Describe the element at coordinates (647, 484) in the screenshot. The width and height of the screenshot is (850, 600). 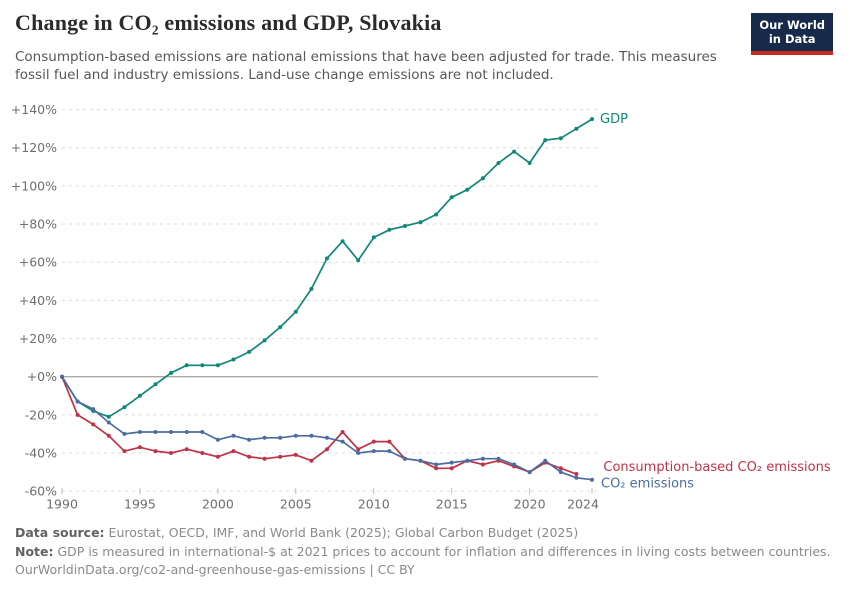
I see `co2-end-label: CO₂ emissions` at that location.